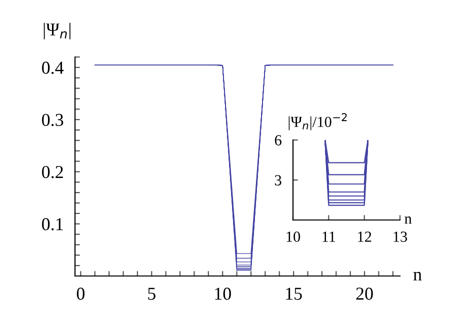 The width and height of the screenshot is (471, 327). I want to click on y-tick-label: 6, so click(278, 140).